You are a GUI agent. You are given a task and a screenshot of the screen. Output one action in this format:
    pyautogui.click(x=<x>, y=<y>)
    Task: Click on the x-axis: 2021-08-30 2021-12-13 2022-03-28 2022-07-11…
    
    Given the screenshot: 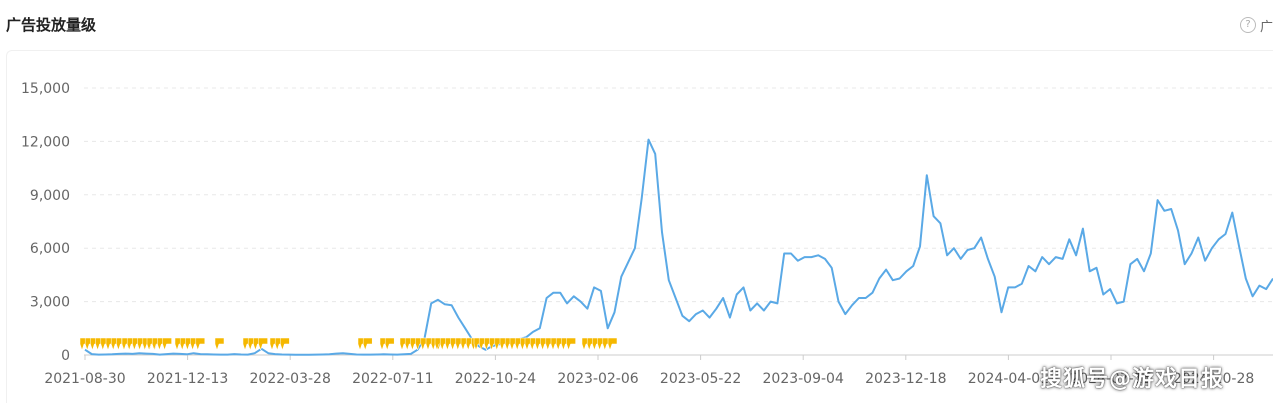 What is the action you would take?
    pyautogui.click(x=649, y=371)
    